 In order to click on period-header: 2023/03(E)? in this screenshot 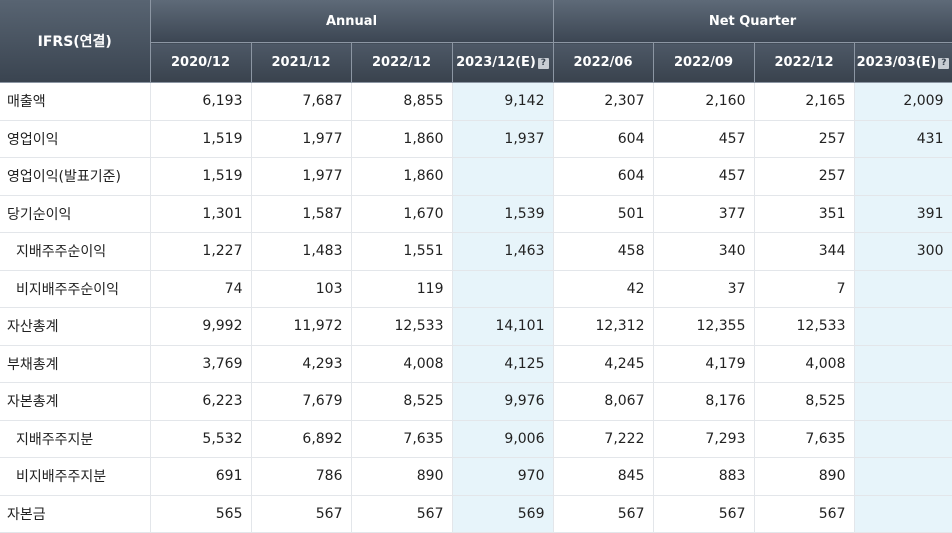, I will do `click(903, 62)`.